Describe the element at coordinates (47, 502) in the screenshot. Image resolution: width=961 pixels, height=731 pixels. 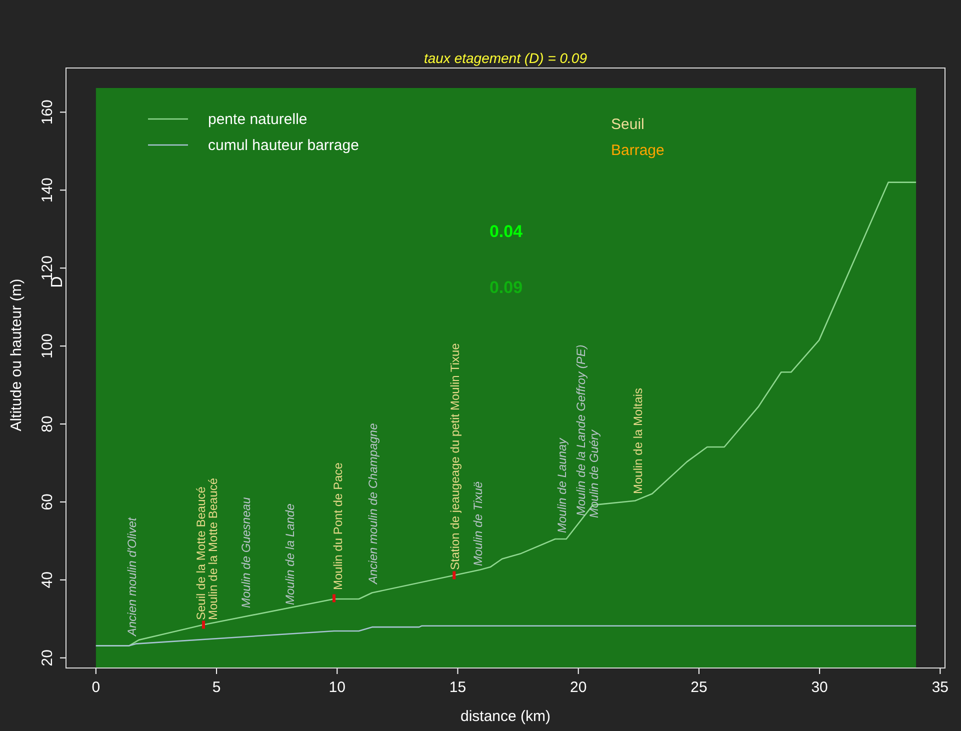
I see `y-tick-label: 60` at that location.